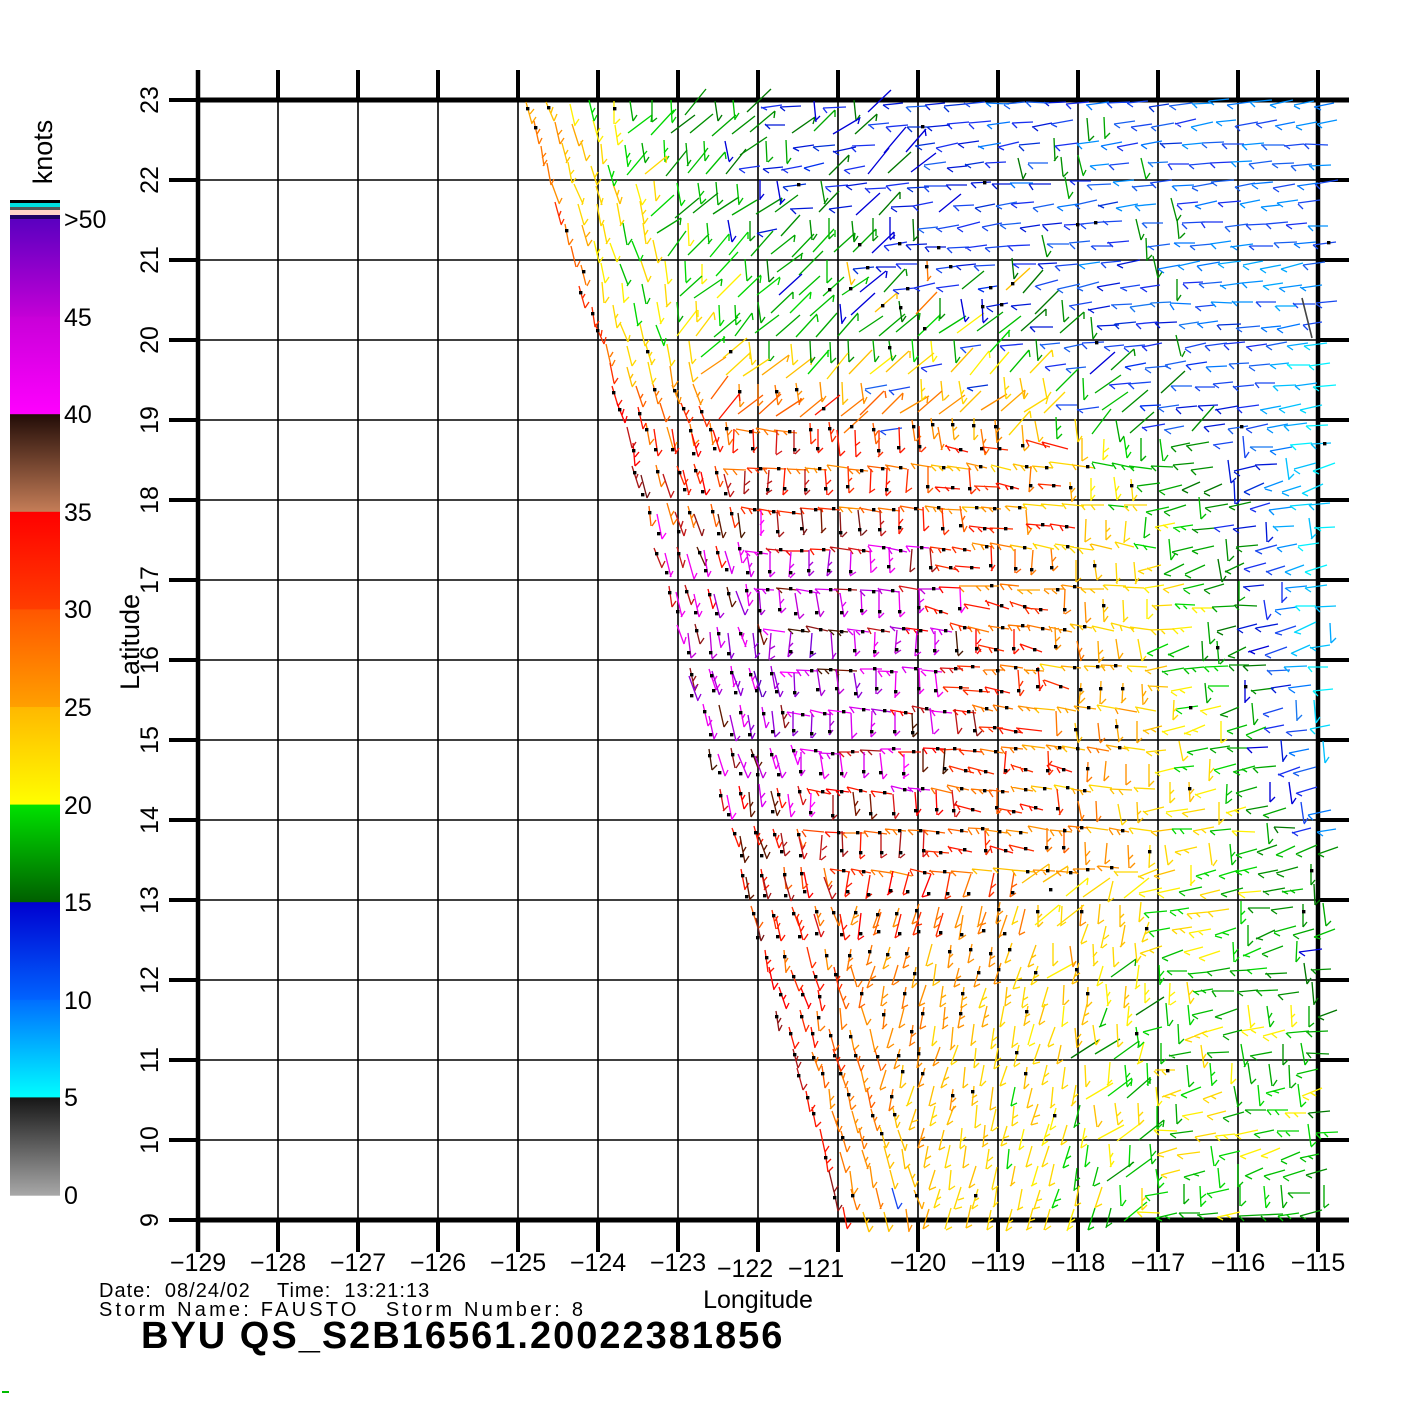  What do you see at coordinates (758, 1300) in the screenshot?
I see `svg-text: Longitude` at bounding box center [758, 1300].